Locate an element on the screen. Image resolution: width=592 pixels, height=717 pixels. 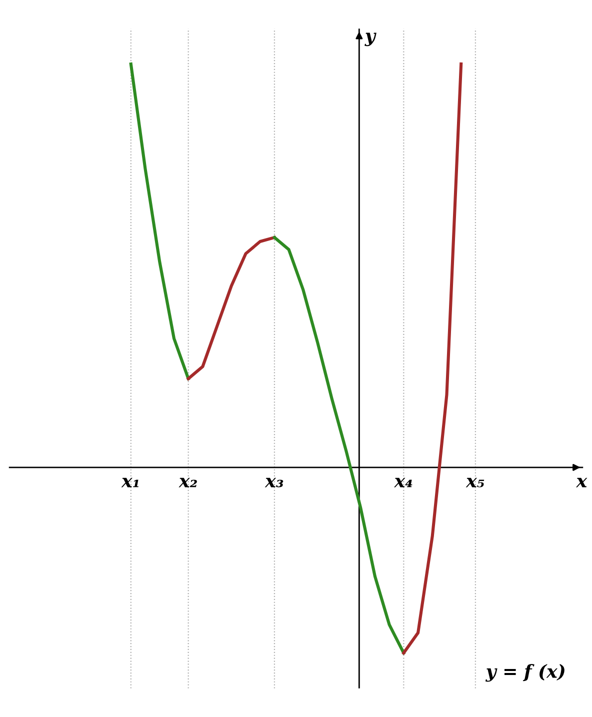
text: y = f (x) is located at coordinates (524, 673).